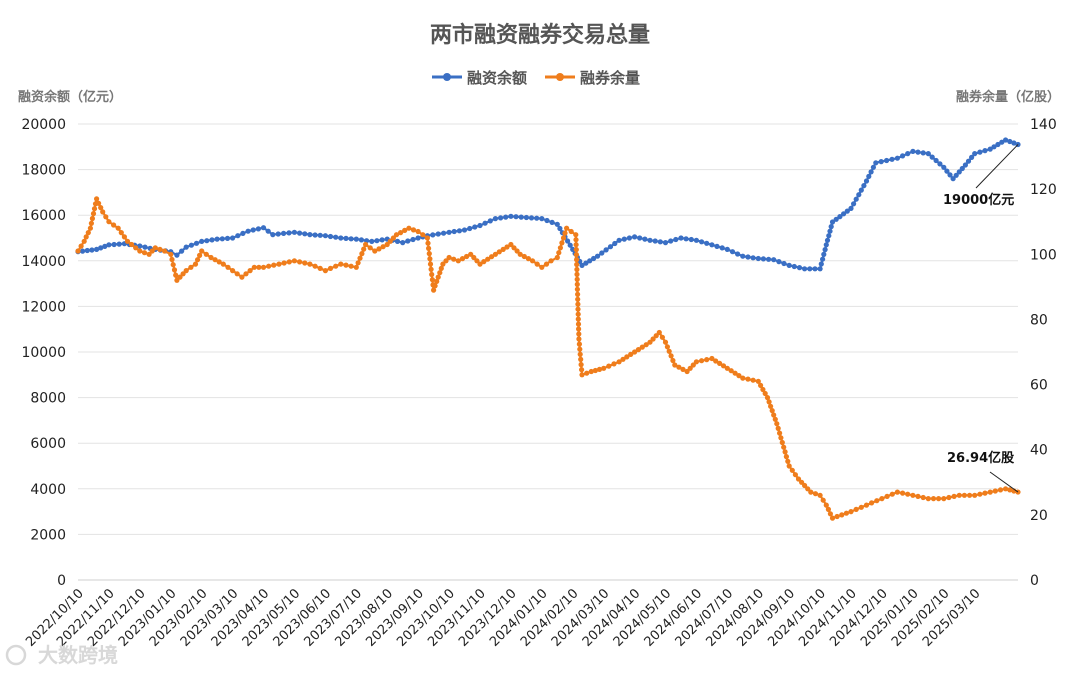 The width and height of the screenshot is (1080, 673). Describe the element at coordinates (70, 97) in the screenshot. I see `y-left-axis-title: 融资余额（亿元）` at that location.